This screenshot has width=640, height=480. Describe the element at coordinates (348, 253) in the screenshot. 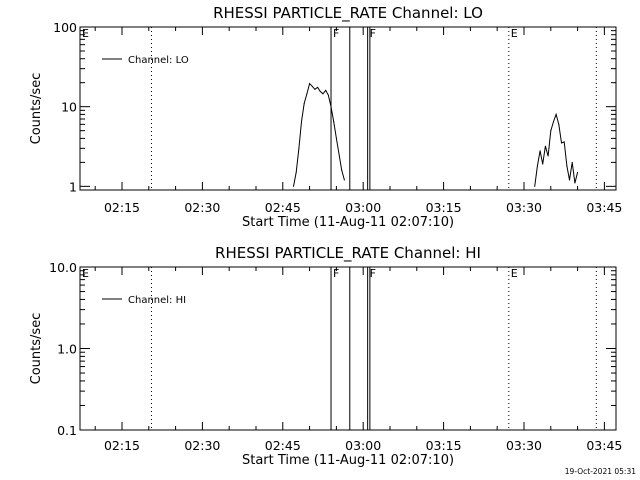

I see `chart-title: RHESSI PARTICLE_RATE Channel: HI` at that location.